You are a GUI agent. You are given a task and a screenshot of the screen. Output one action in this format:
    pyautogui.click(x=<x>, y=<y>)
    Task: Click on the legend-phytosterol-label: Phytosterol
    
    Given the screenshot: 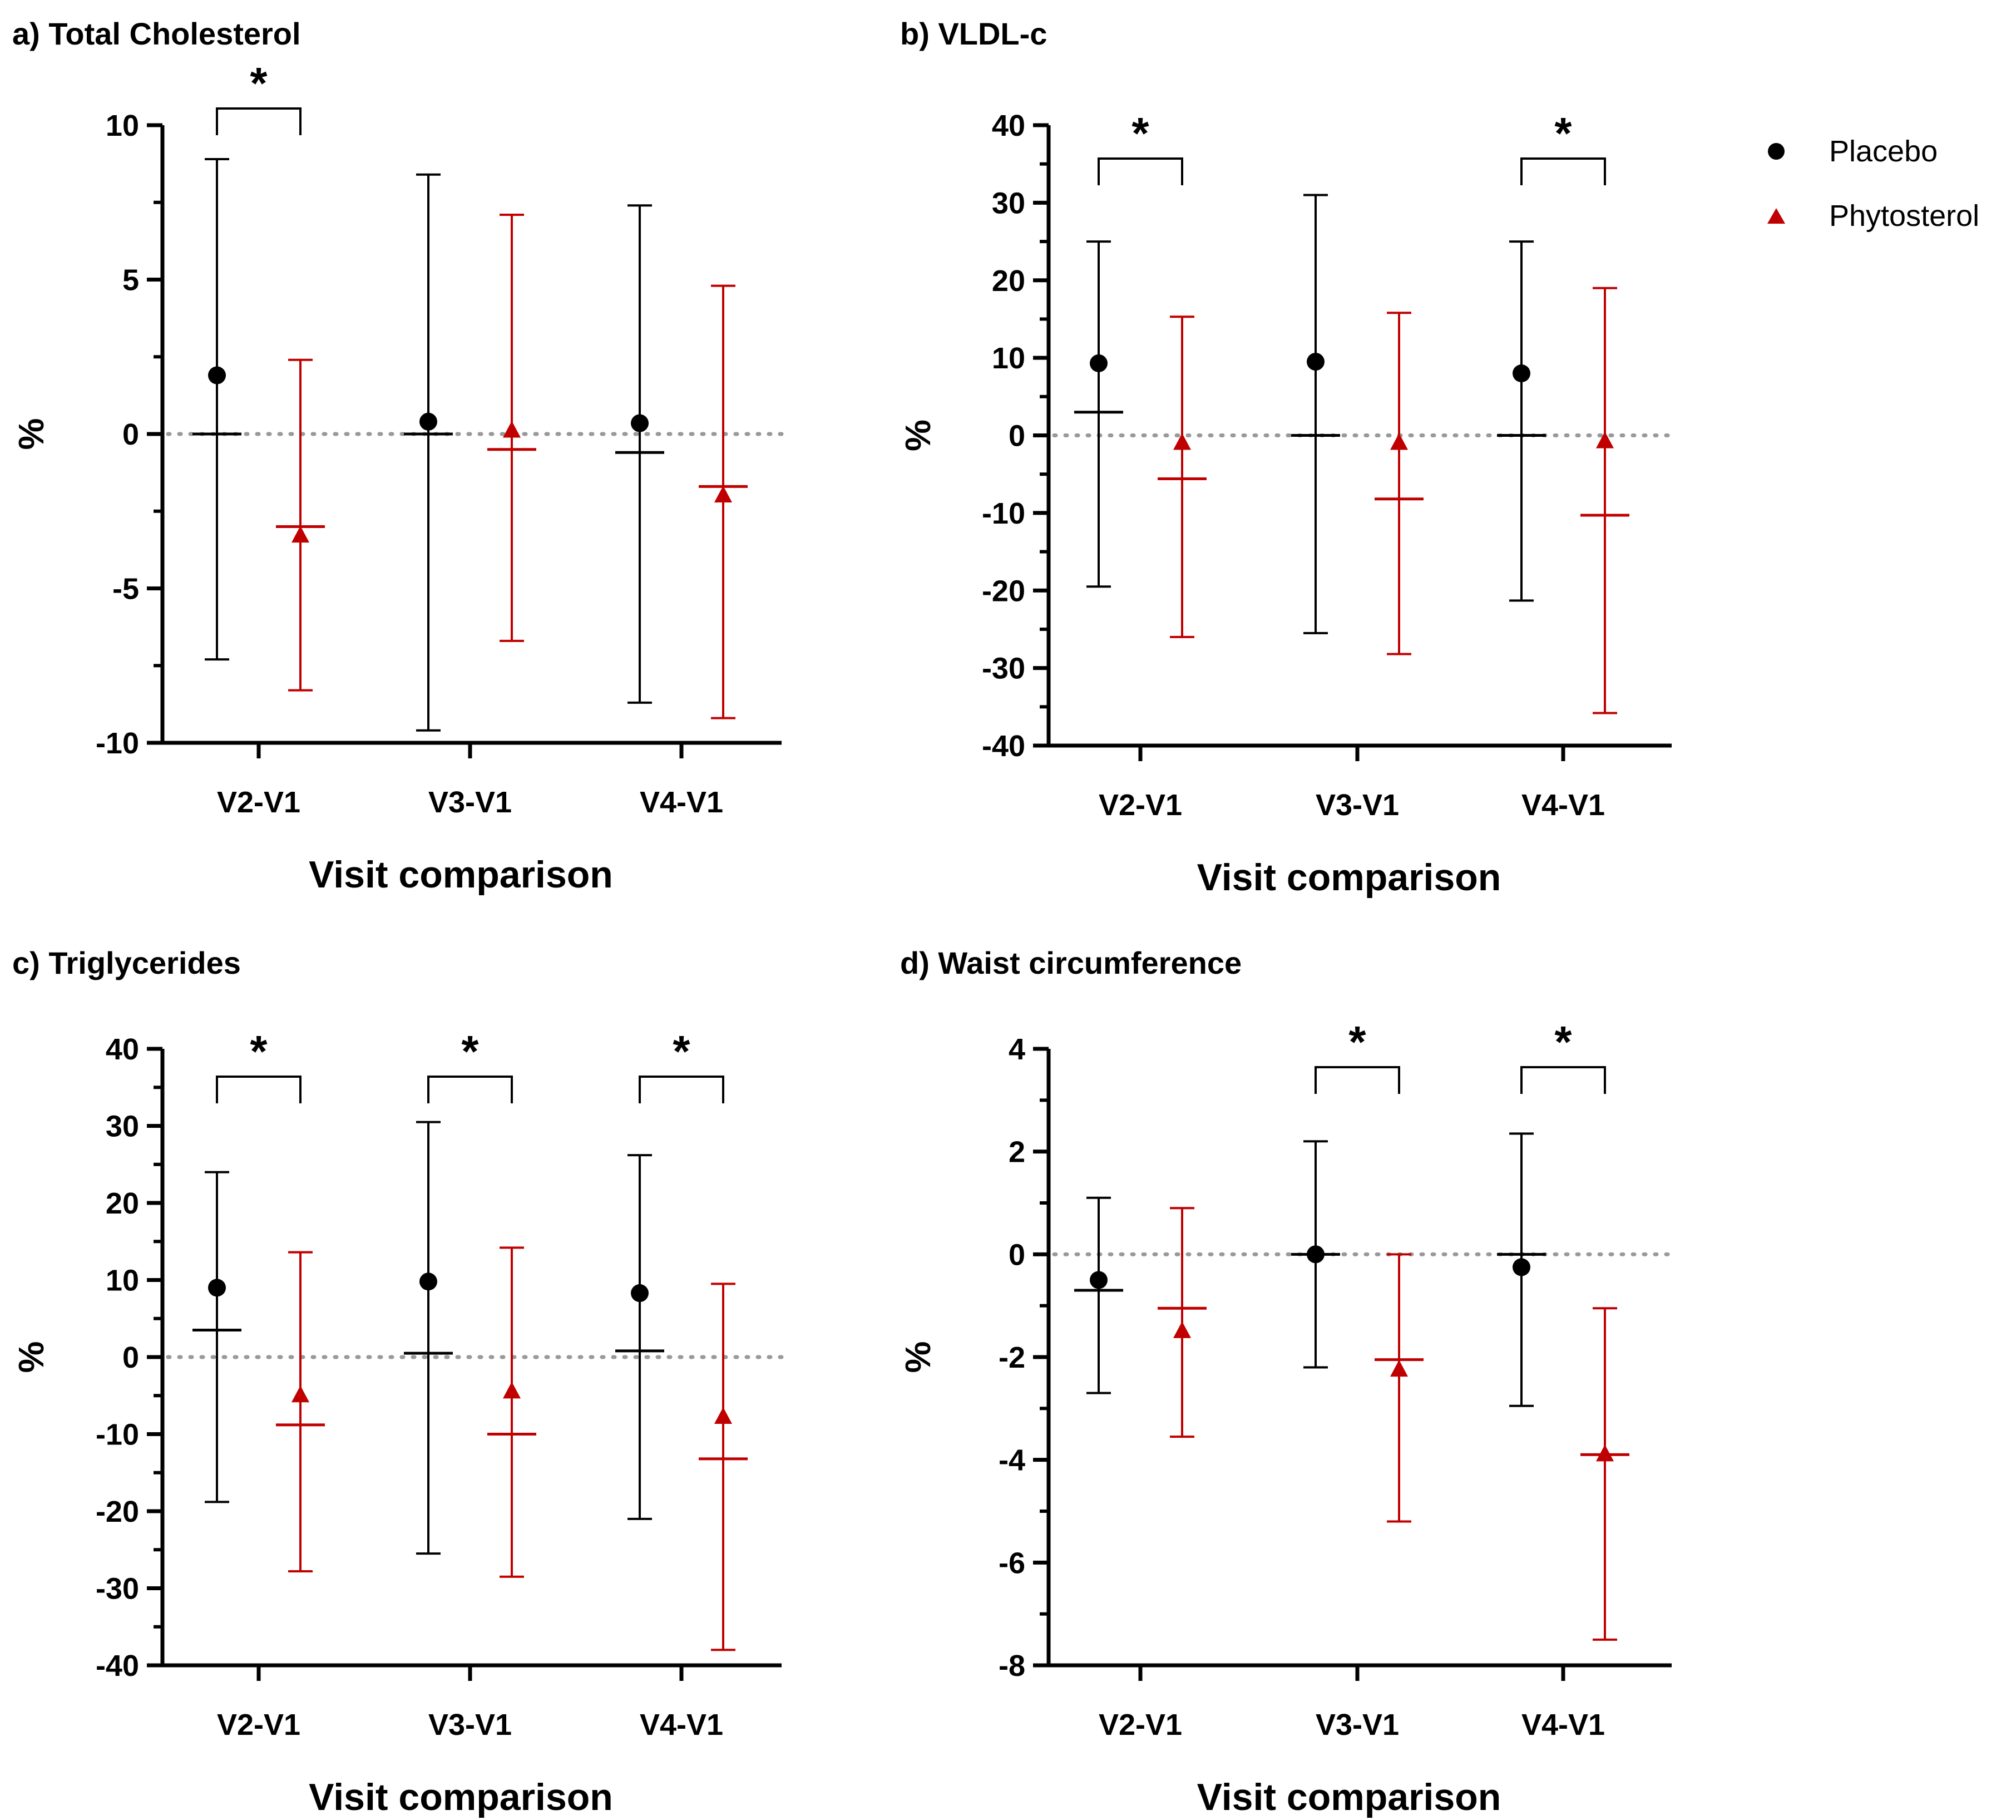 What is the action you would take?
    pyautogui.click(x=1904, y=216)
    